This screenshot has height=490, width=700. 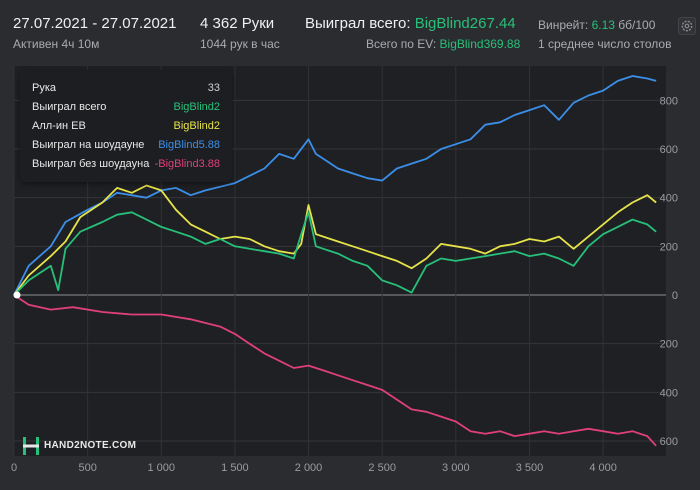 I want to click on winrate-label: Винрейт:, so click(x=563, y=25).